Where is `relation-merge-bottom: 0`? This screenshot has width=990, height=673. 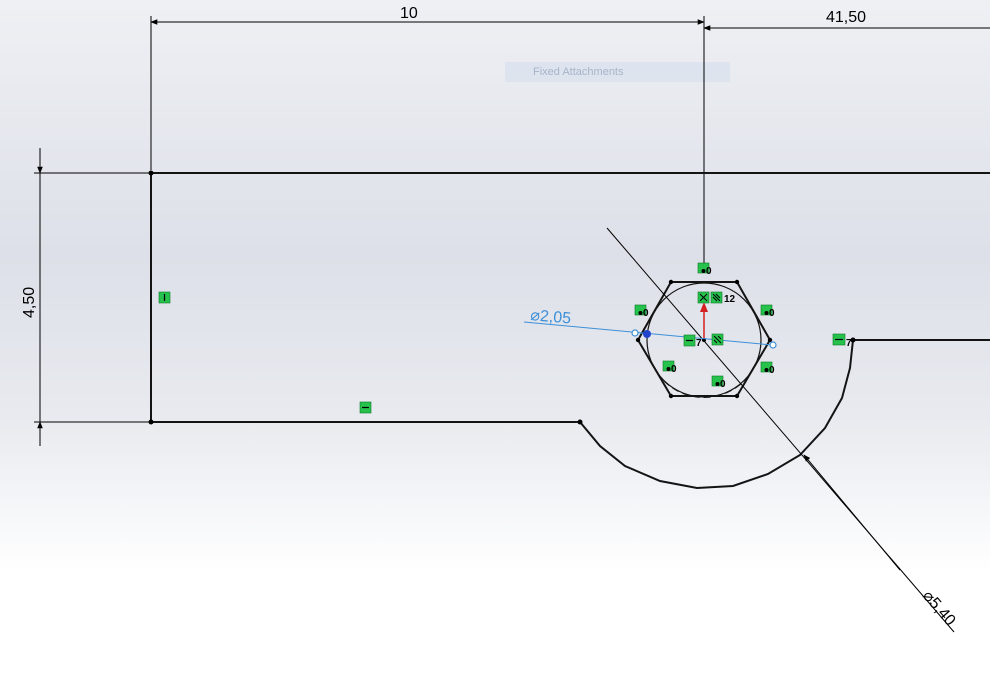 relation-merge-bottom: 0 is located at coordinates (718, 382).